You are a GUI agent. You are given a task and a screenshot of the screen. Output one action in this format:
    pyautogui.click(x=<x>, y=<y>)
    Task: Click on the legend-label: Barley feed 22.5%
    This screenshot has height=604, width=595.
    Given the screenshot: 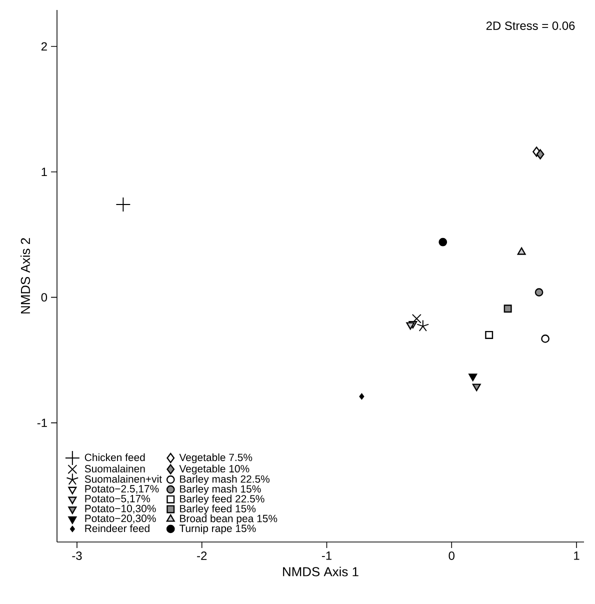 What is the action you would take?
    pyautogui.click(x=222, y=499)
    